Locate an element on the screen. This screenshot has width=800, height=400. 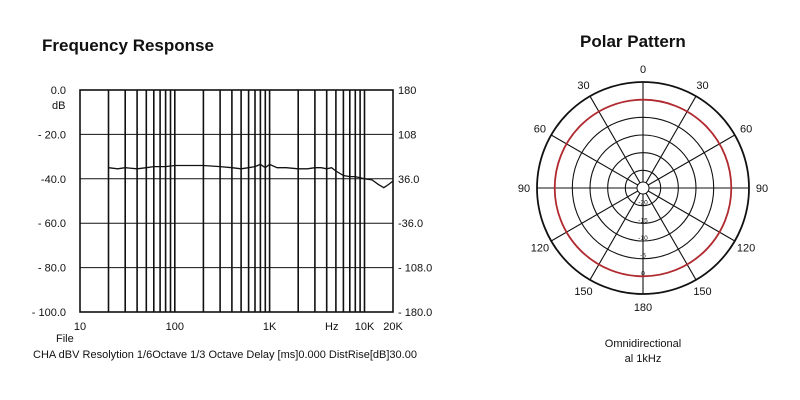
polar-pattern-curve is located at coordinates (643, 188).